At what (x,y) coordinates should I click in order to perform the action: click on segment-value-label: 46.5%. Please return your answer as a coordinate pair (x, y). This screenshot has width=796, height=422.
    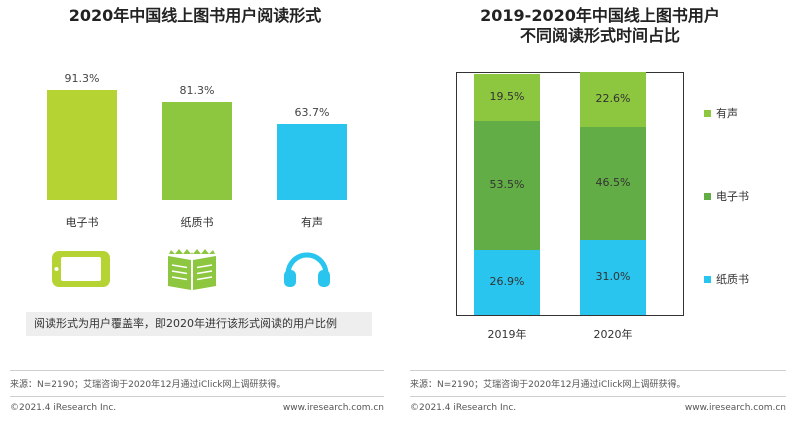
    Looking at the image, I should click on (613, 182).